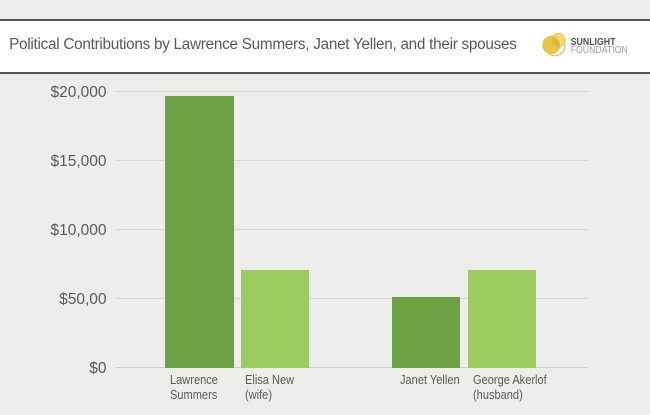  I want to click on svg-text: FOUNDATION, so click(599, 50).